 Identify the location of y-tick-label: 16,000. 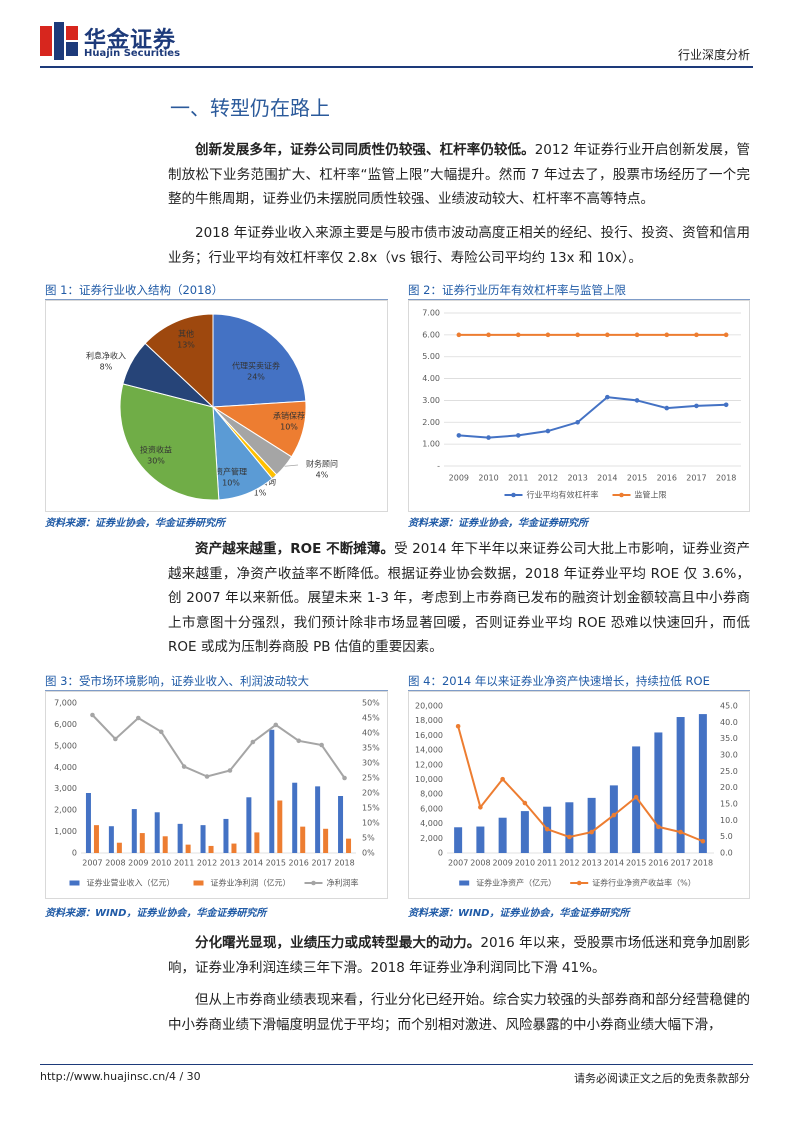
(429, 735).